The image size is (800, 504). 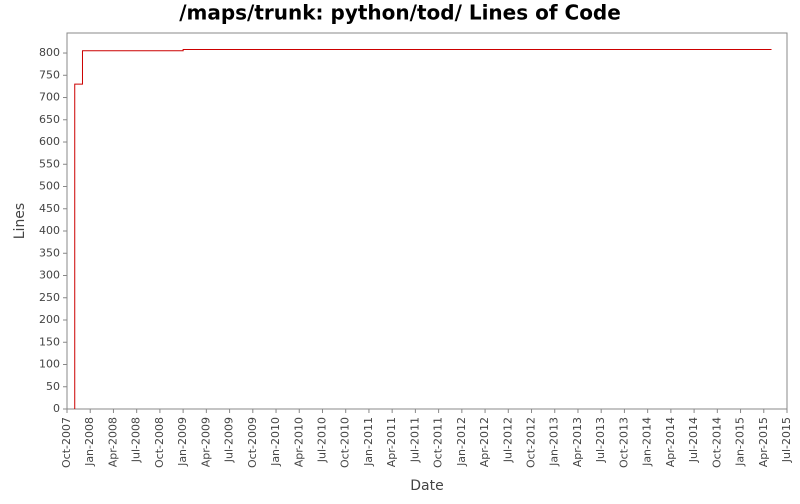 I want to click on chart-title: /maps/trunk: python/tod/ Lines of Code, so click(x=400, y=13).